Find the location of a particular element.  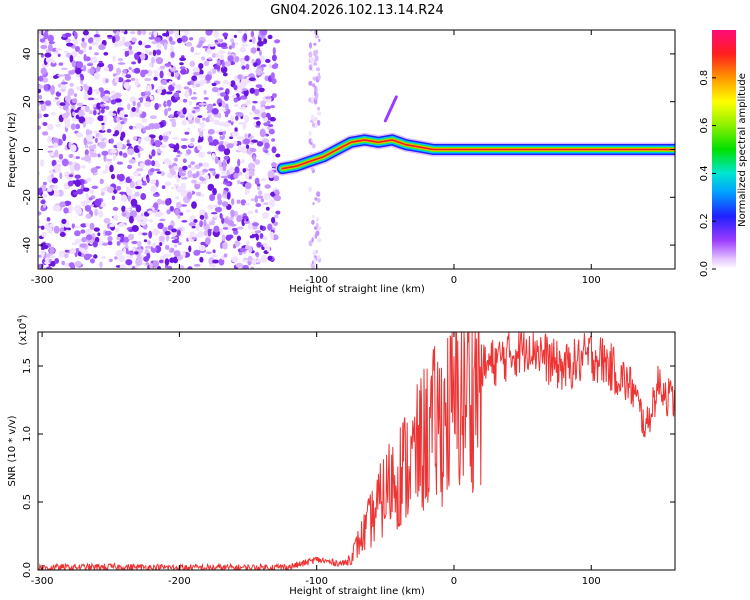

chart-title: GN04.2026.102.13.14.R24 is located at coordinates (357, 10).